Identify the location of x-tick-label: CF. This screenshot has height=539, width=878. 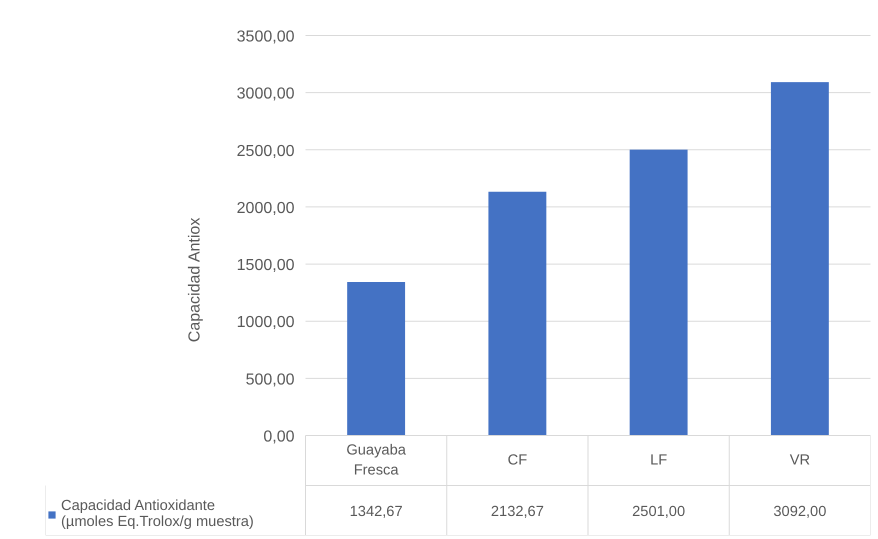
(518, 460).